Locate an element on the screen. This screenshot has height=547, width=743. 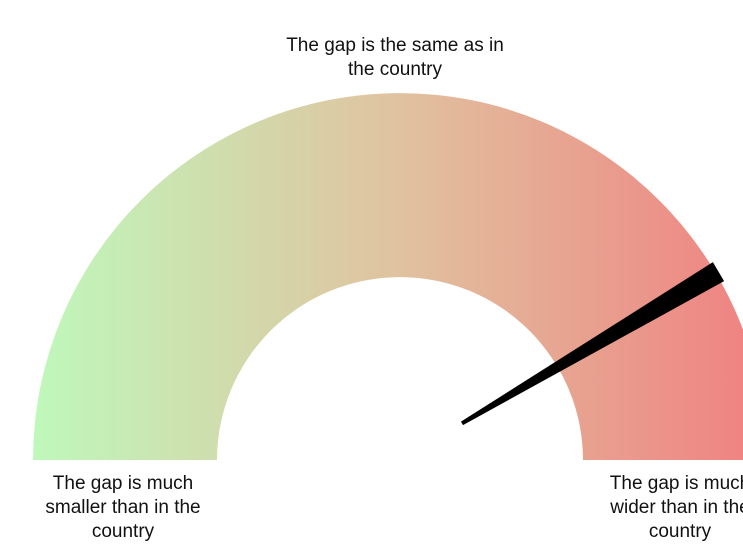
needle is located at coordinates (592, 344).